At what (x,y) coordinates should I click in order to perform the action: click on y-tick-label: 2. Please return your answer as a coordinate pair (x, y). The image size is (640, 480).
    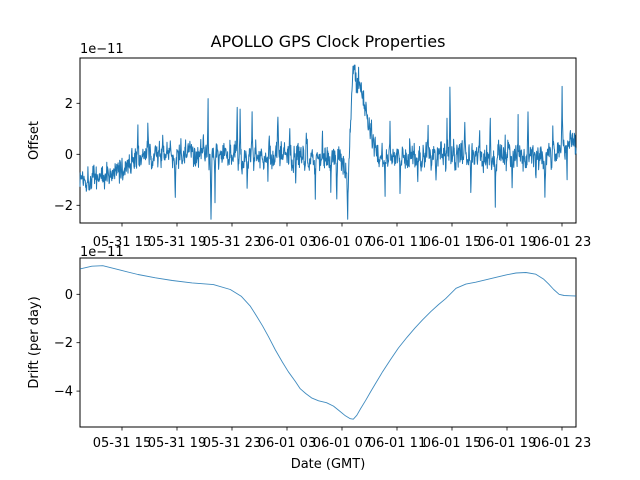
    Looking at the image, I should click on (69, 104).